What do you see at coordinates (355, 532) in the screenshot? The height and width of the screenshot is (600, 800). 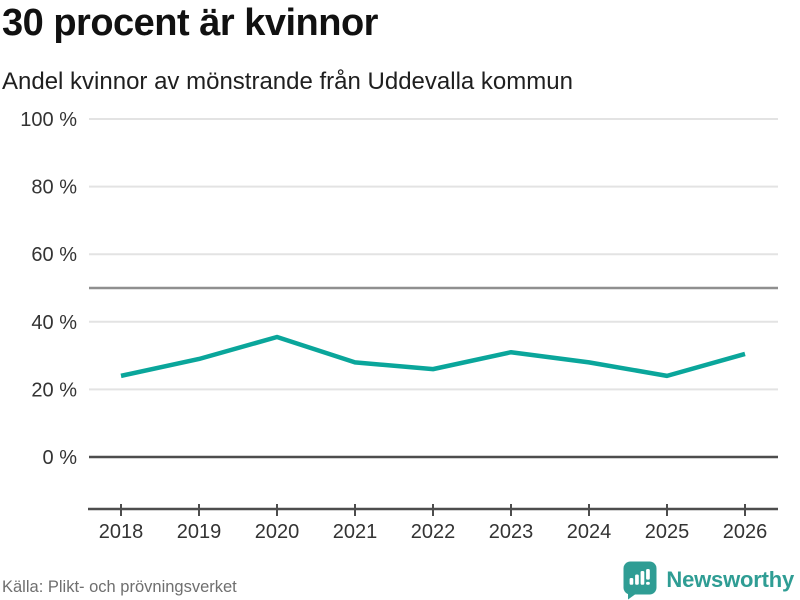 I see `x-axis-label: 2021` at bounding box center [355, 532].